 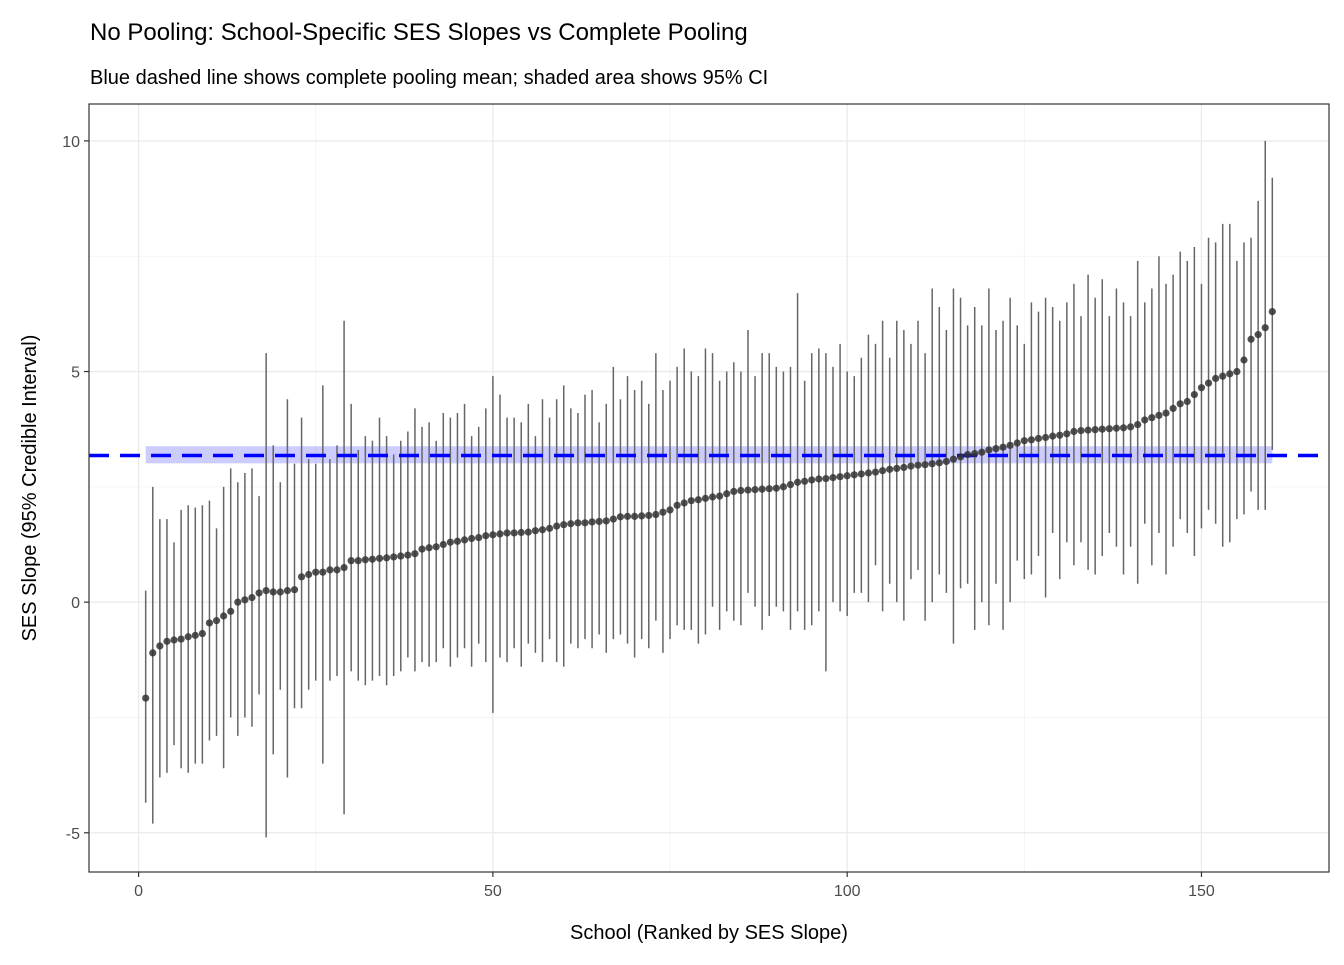 I want to click on y-axis: -5 0 5 10, so click(x=75, y=488).